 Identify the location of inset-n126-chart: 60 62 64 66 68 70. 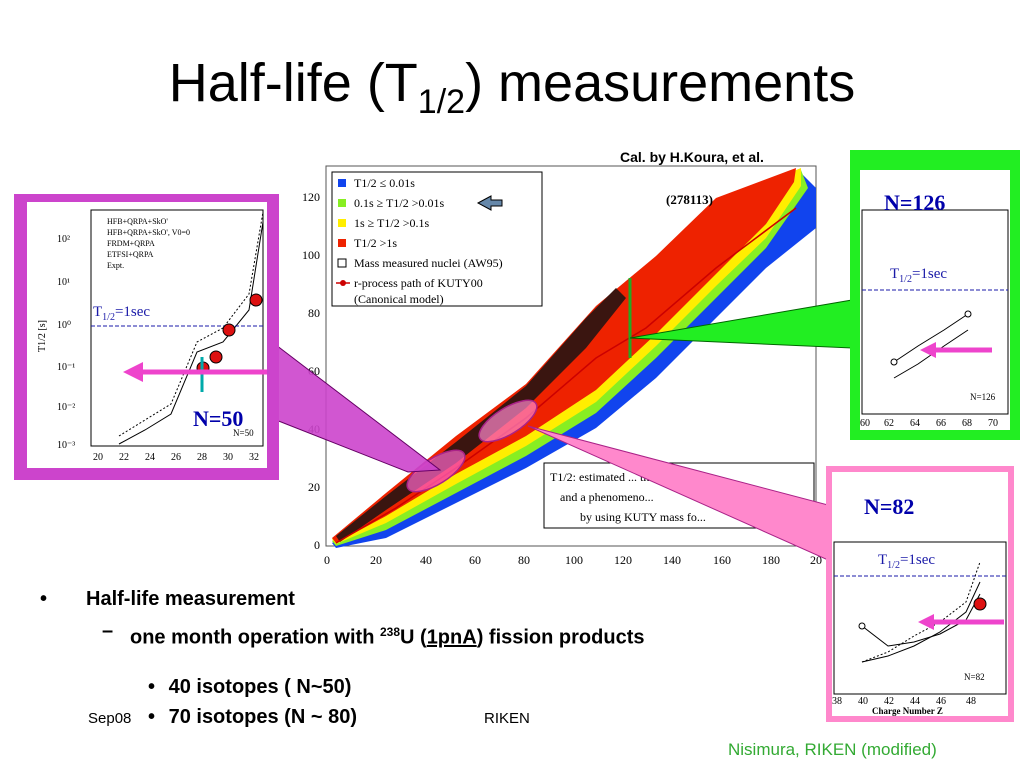
(934, 319).